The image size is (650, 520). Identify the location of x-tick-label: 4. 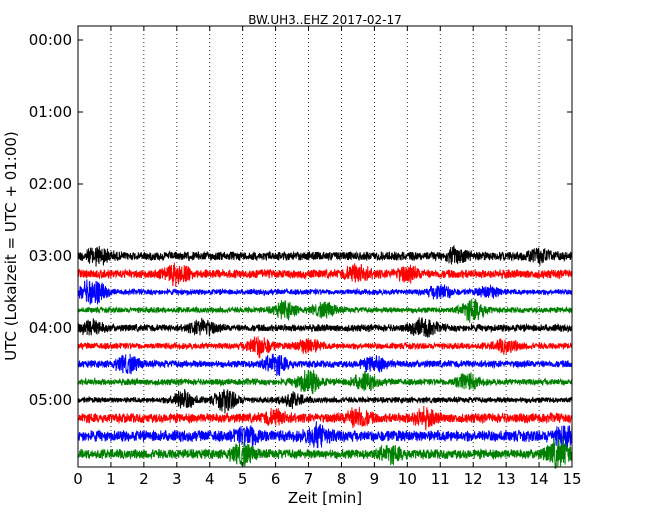
(210, 479).